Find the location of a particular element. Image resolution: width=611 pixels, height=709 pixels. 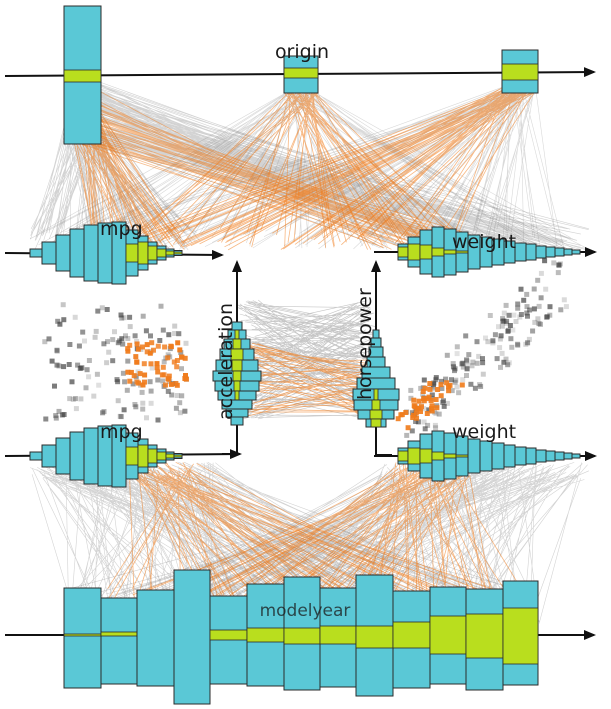

modelyear-box-2-rect is located at coordinates (119, 641).